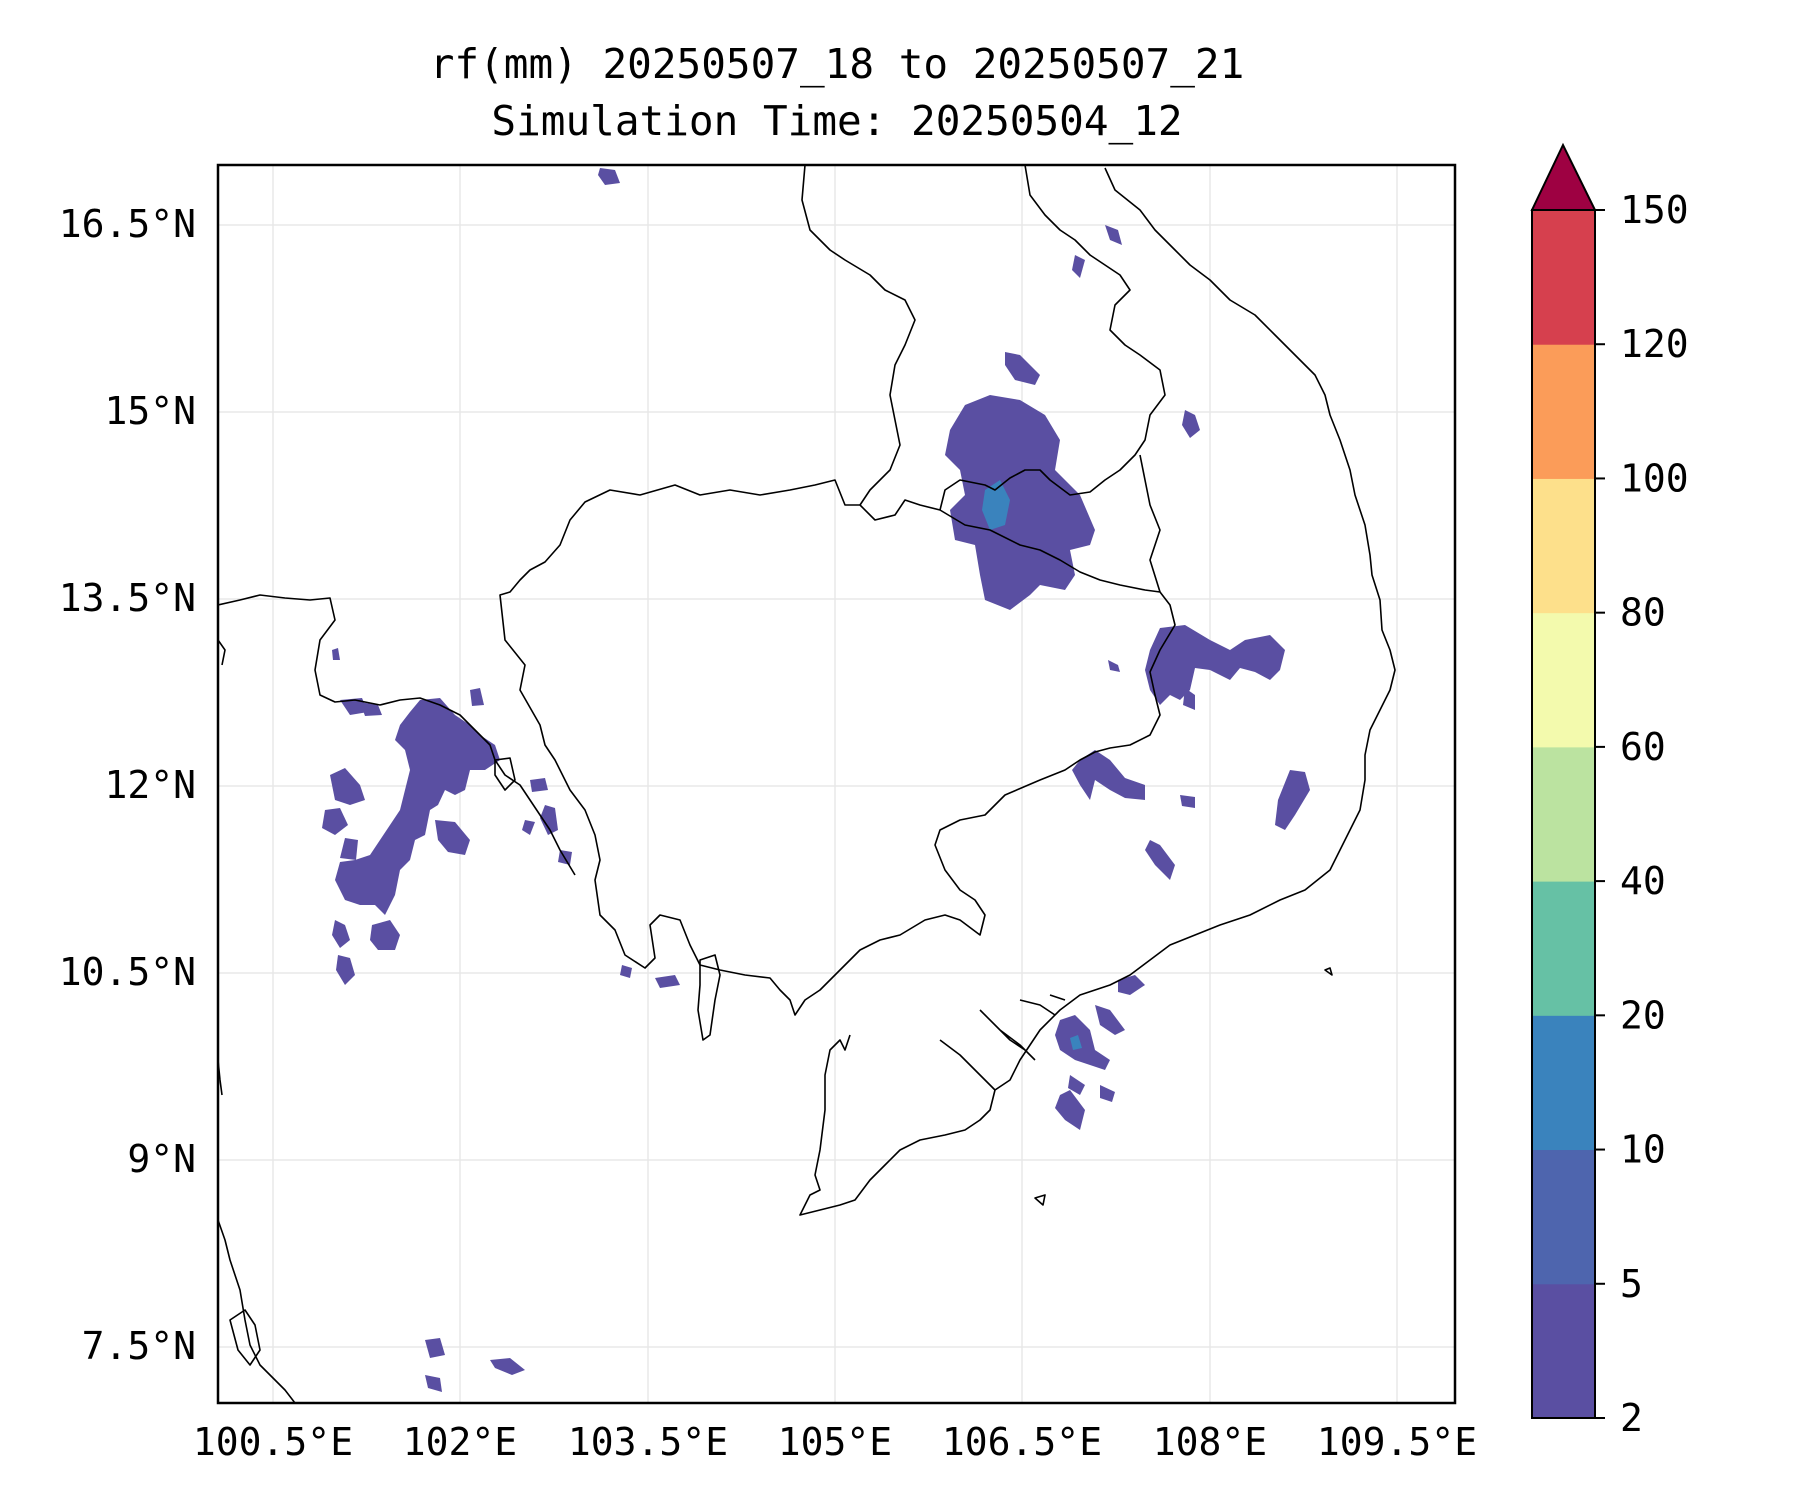 The image size is (1800, 1500). What do you see at coordinates (1643, 613) in the screenshot?
I see `colorbar-tick-label: 80` at bounding box center [1643, 613].